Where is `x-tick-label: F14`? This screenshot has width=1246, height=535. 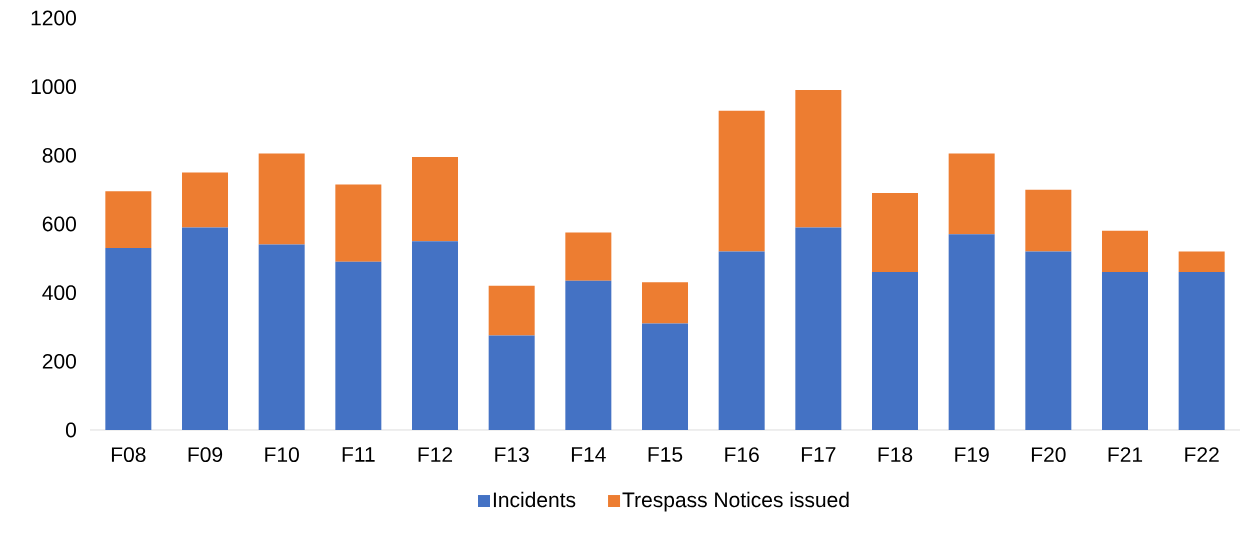
x-tick-label: F14 is located at coordinates (588, 454).